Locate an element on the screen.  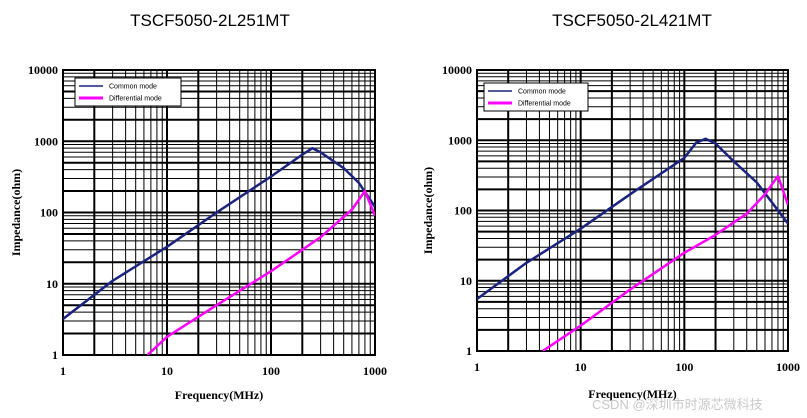
chart-title: TSCF5050-2L251MT is located at coordinates (210, 20).